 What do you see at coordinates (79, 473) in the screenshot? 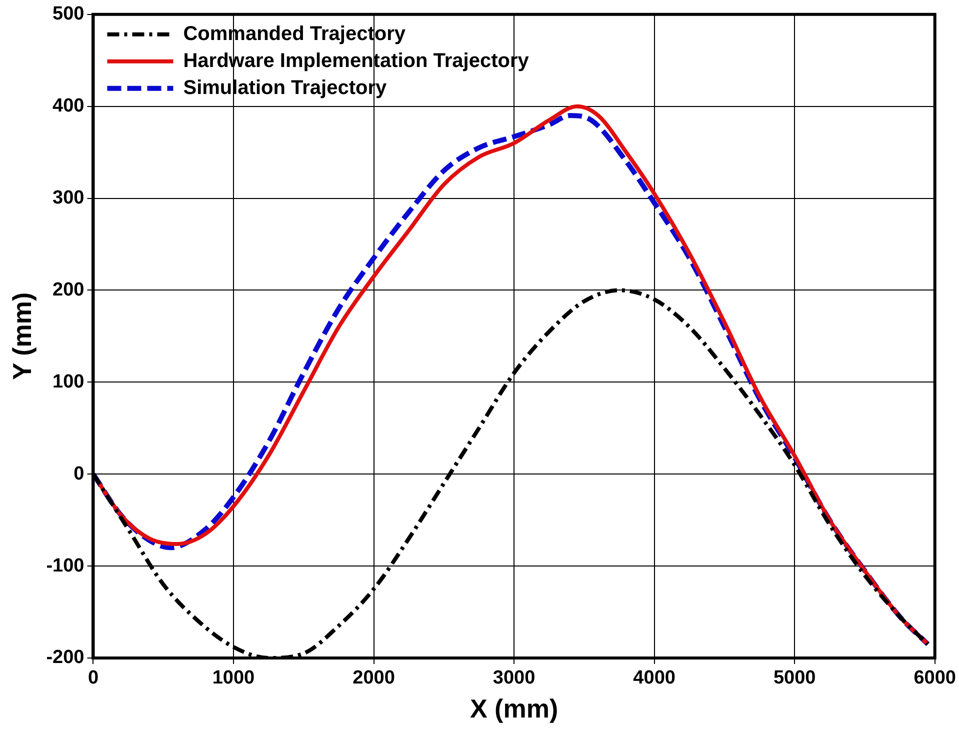
I see `y-tick-label: 0` at bounding box center [79, 473].